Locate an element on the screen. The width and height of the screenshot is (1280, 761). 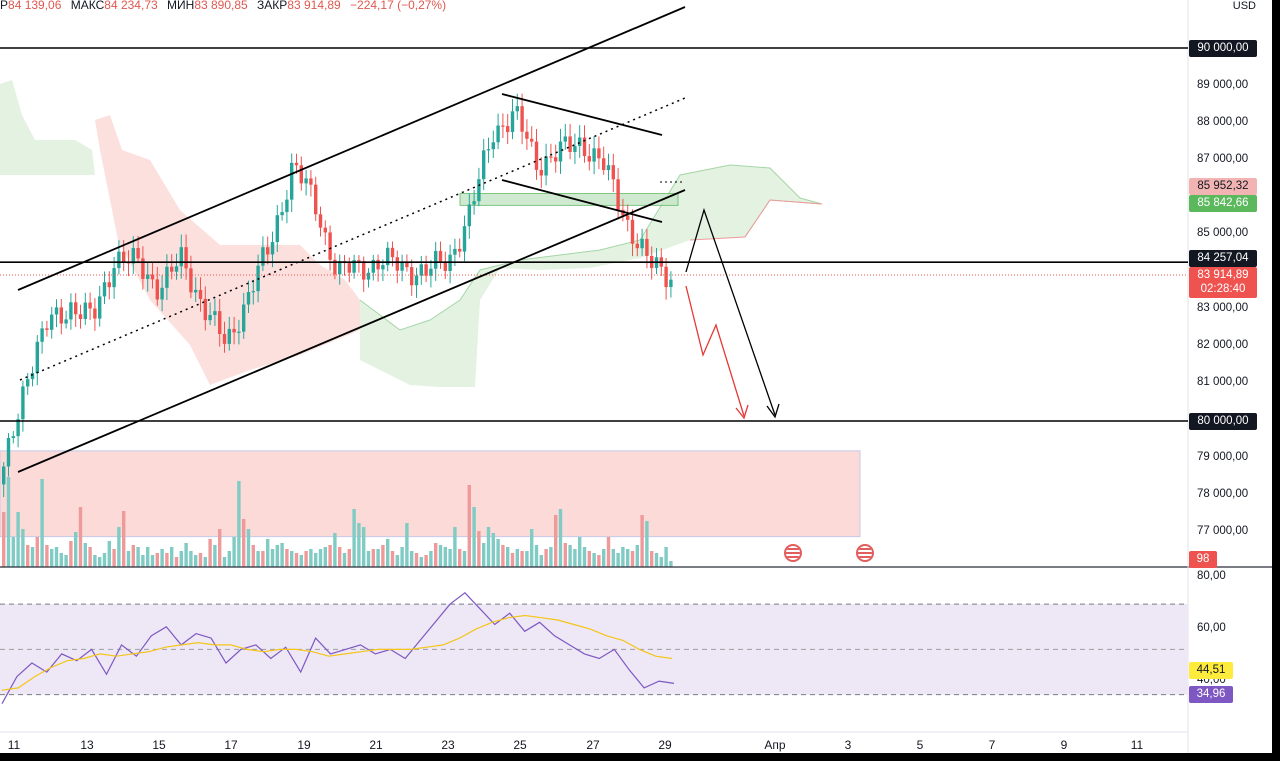
countdown-tag: 02:28:40 is located at coordinates (1223, 289).